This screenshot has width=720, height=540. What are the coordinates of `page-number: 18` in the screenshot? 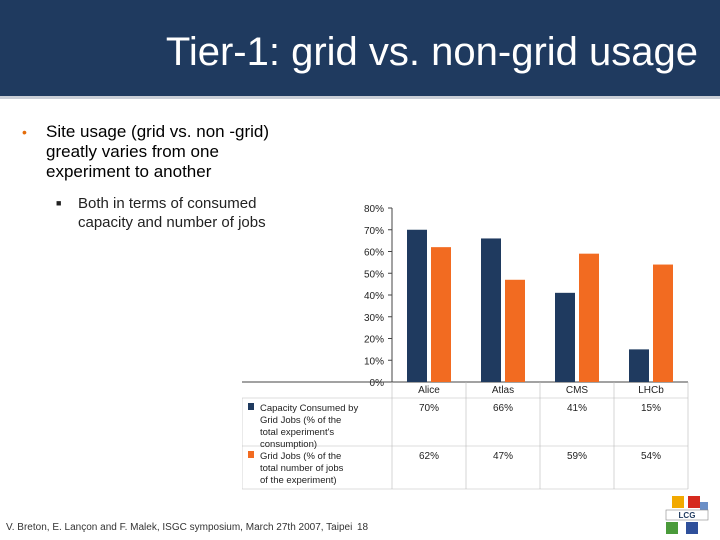 It's located at (363, 527).